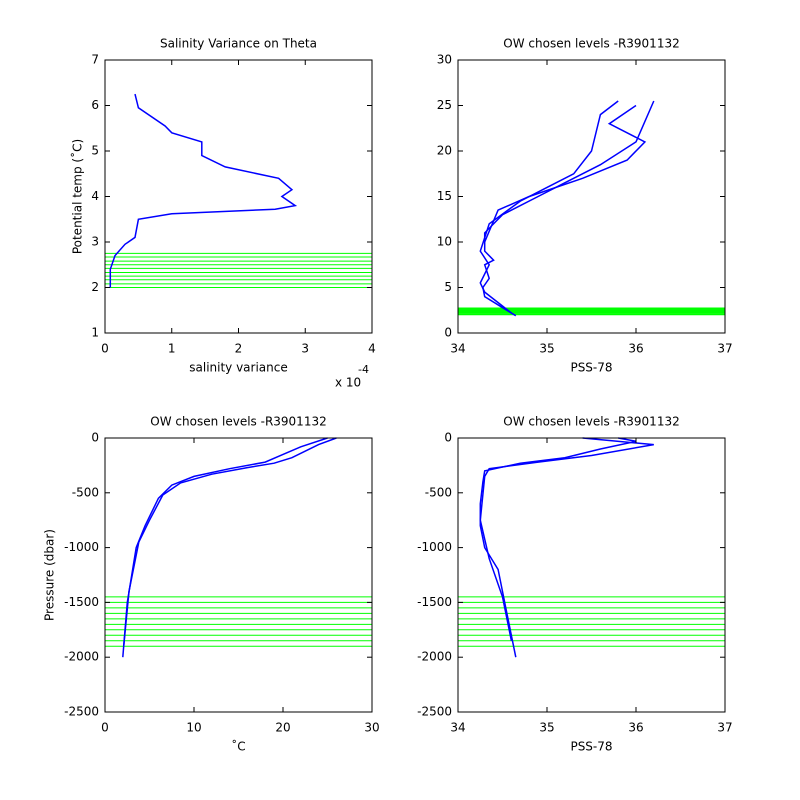 The image size is (800, 800). Describe the element at coordinates (50, 575) in the screenshot. I see `y-axis-label: Pressure (dbar)` at that location.